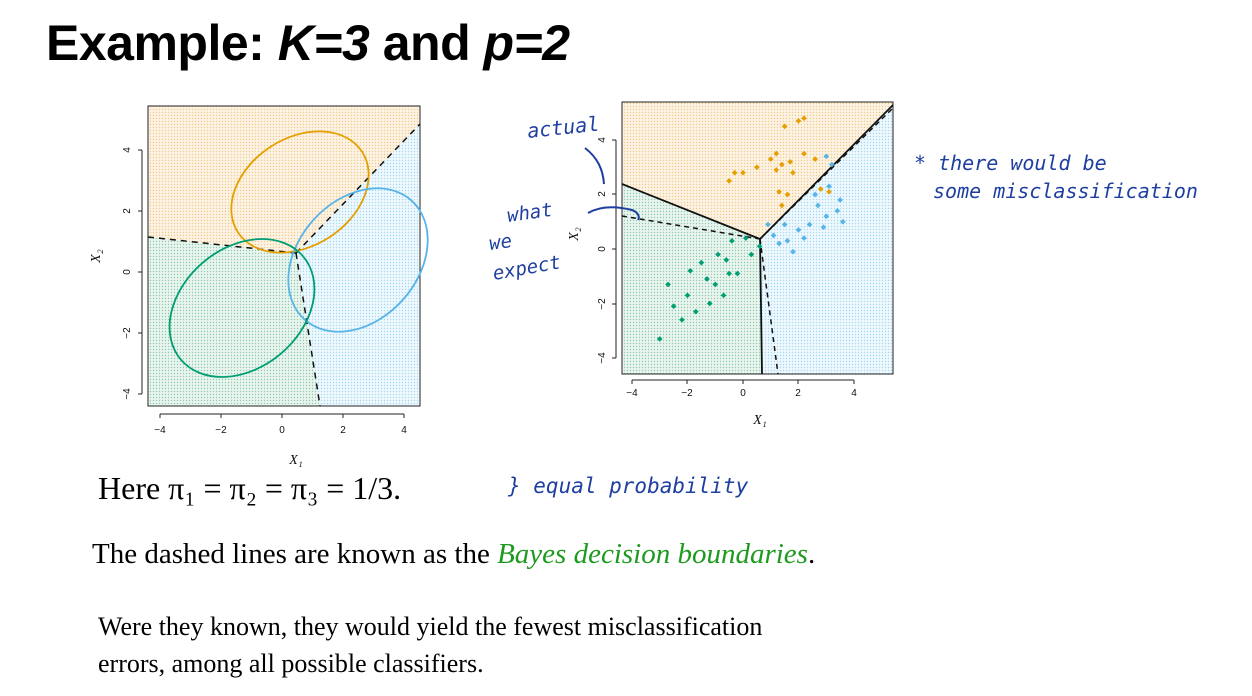 This screenshot has width=1252, height=696. I want to click on arrow-expect, so click(613, 213).